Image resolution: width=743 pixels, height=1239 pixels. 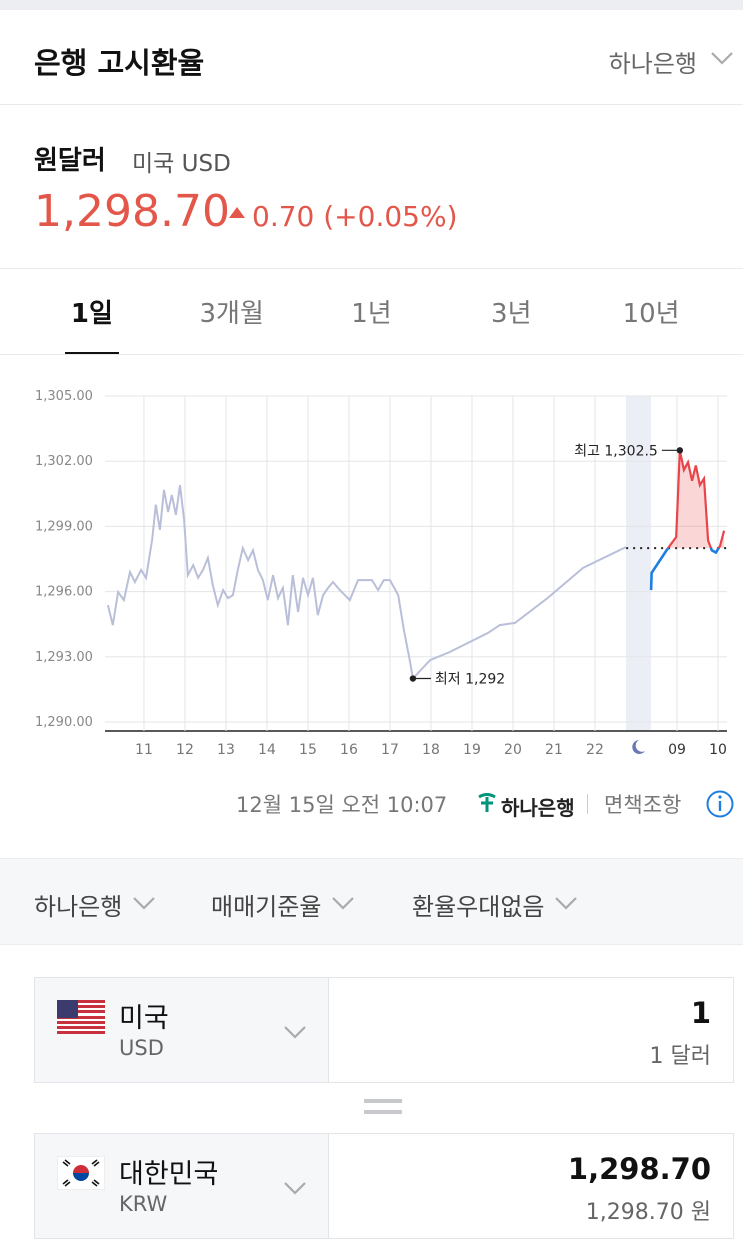 What do you see at coordinates (366, 582) in the screenshot?
I see `line` at bounding box center [366, 582].